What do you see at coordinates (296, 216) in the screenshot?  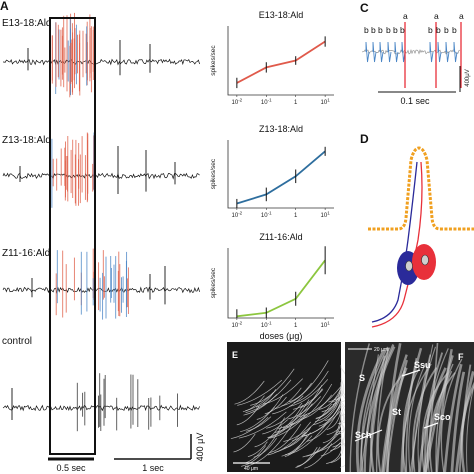 I see `chart-2-xtick-label: 1` at bounding box center [296, 216].